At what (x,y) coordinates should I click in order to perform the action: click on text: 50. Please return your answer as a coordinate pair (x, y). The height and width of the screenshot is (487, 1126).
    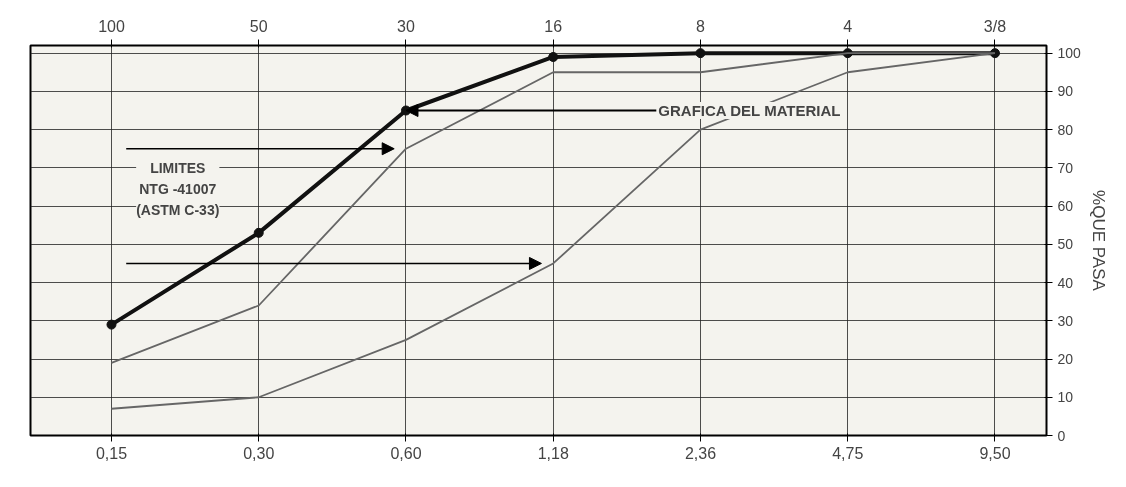
    Looking at the image, I should click on (258, 26).